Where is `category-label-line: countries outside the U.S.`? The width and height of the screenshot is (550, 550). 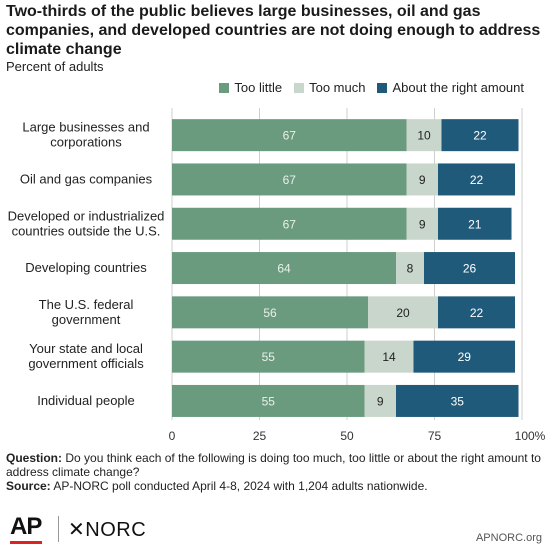
category-label-line: countries outside the U.S. is located at coordinates (86, 230).